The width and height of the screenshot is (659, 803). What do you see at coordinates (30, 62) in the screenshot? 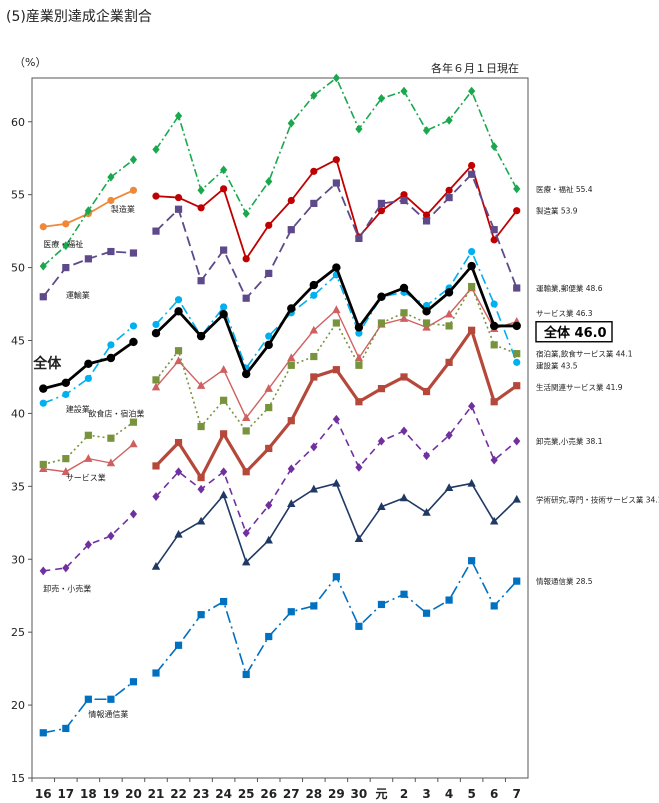
I see `y-axis-unit-label: （%）` at bounding box center [30, 62].